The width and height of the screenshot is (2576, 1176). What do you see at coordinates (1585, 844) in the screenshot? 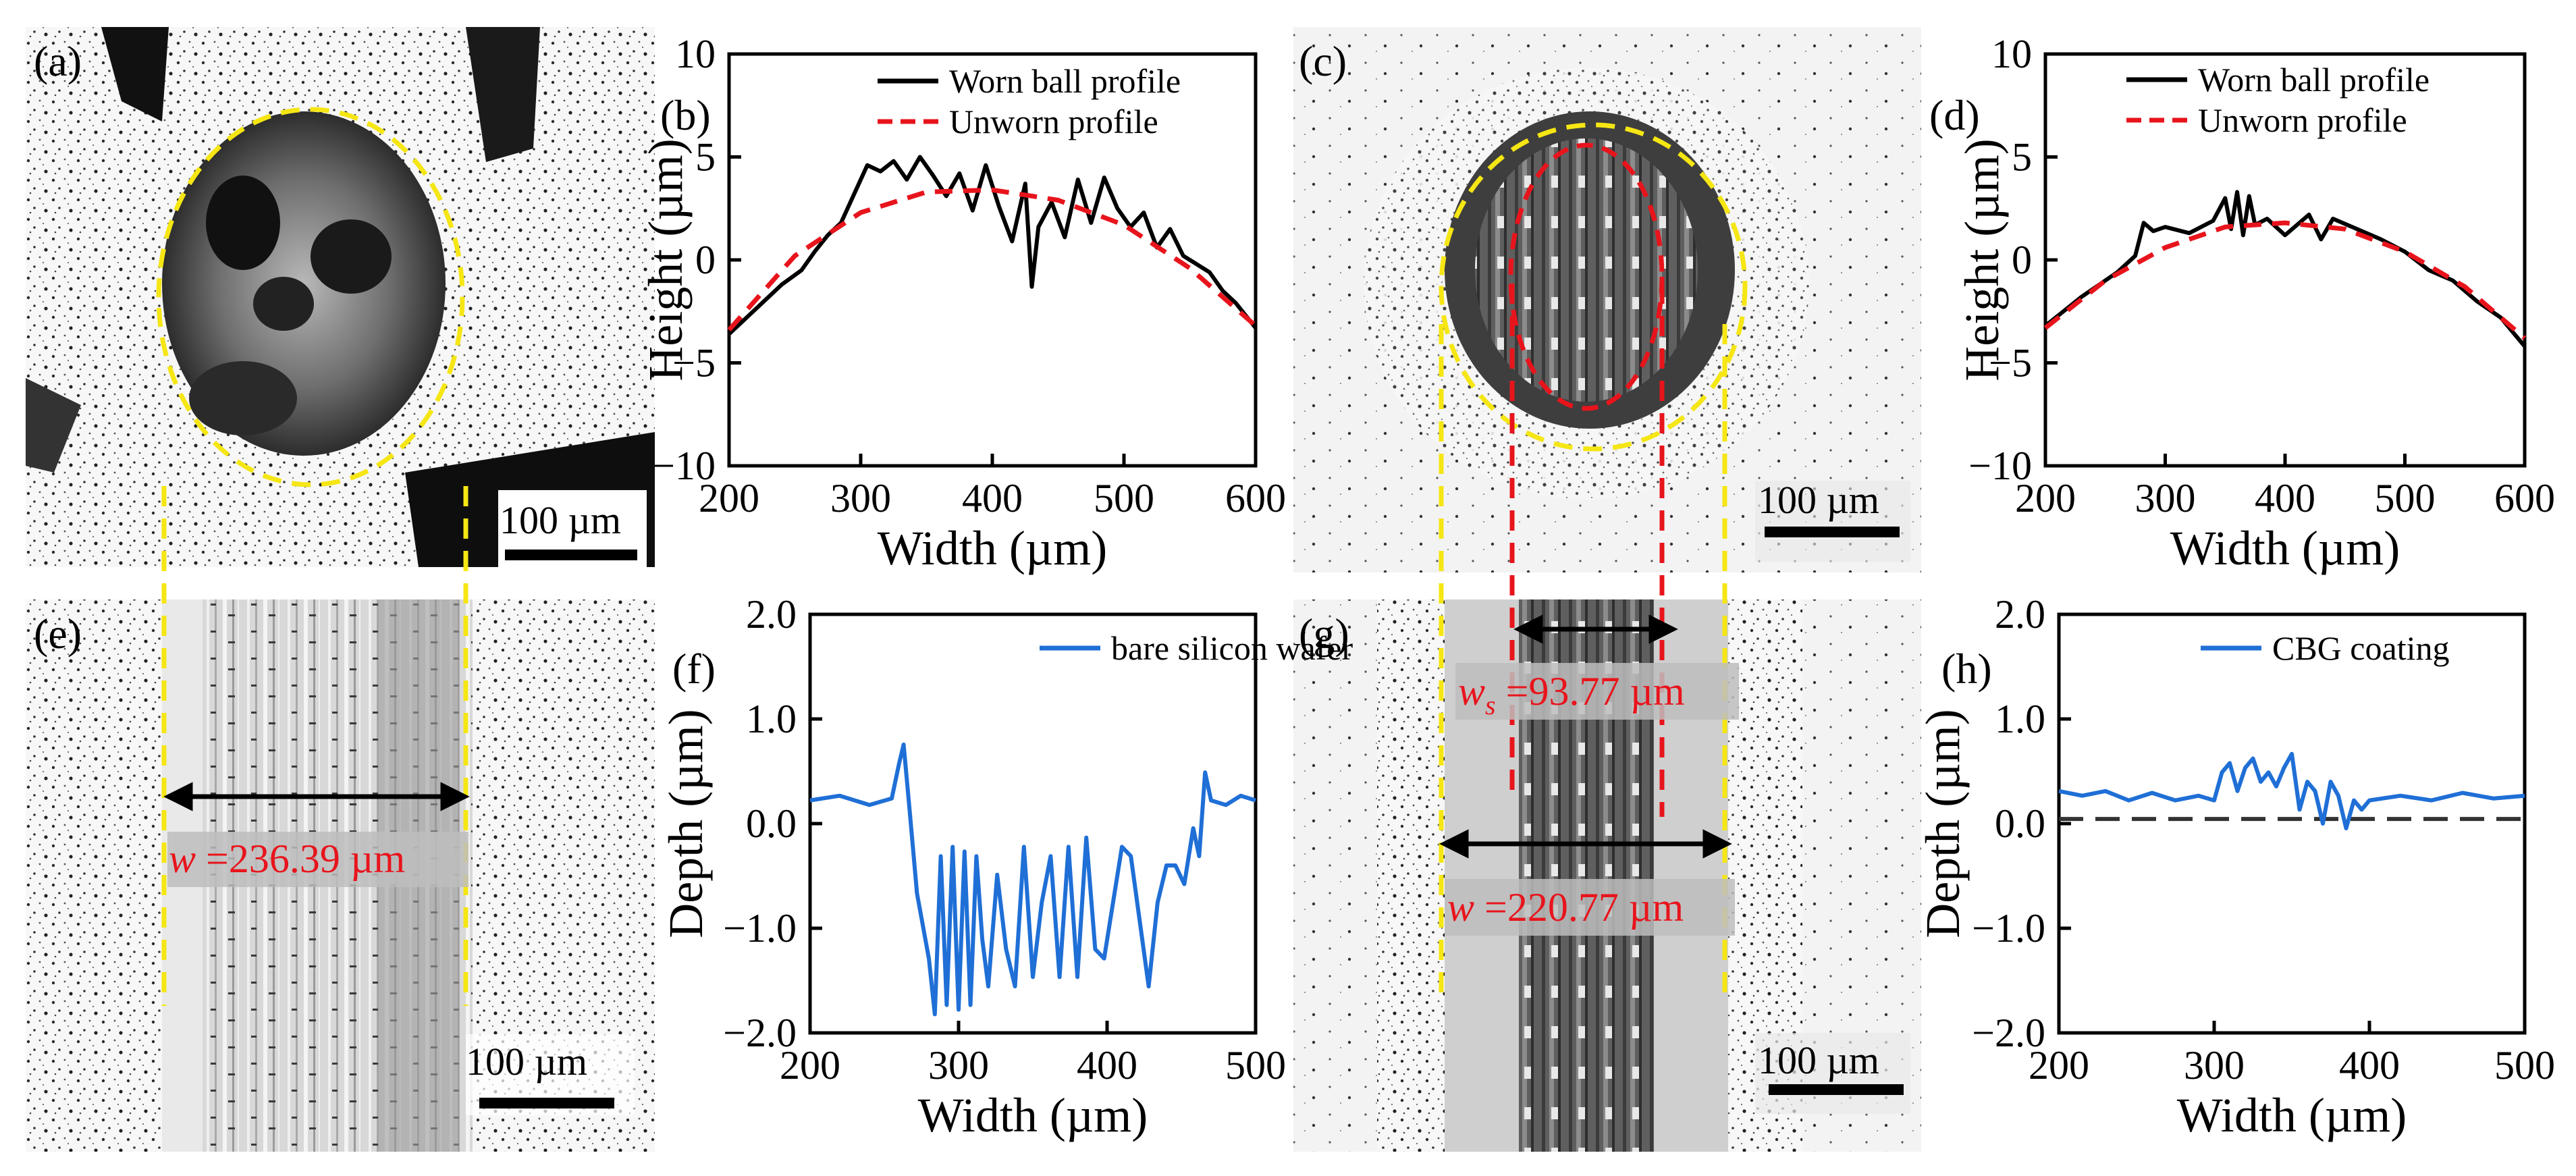
I see `panel-g-width-arrow` at bounding box center [1585, 844].